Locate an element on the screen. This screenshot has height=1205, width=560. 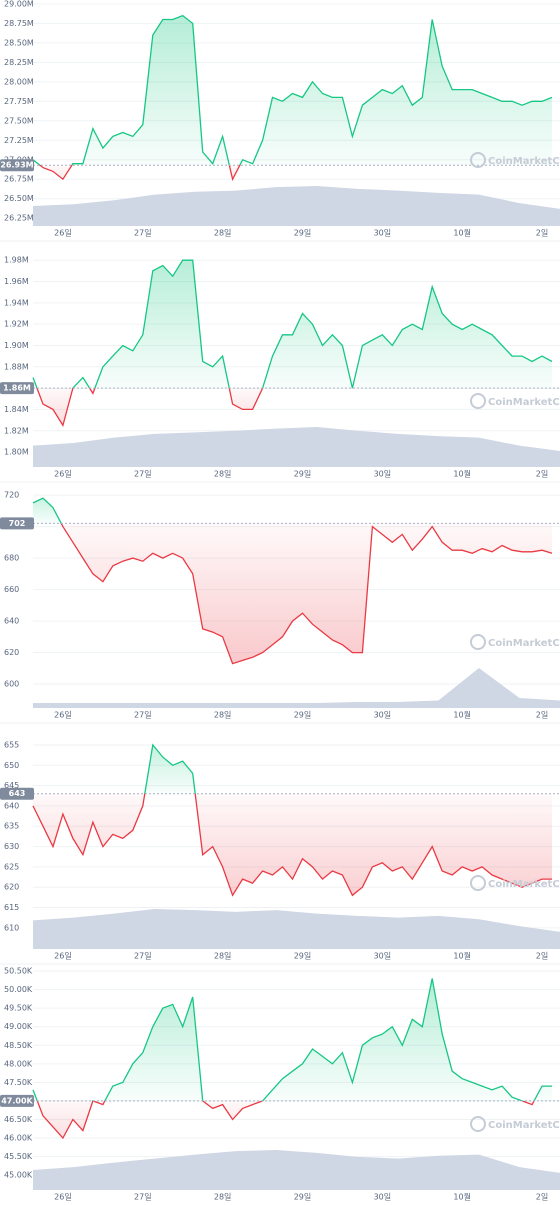
y-tick-label: 27.75M is located at coordinates (19, 101).